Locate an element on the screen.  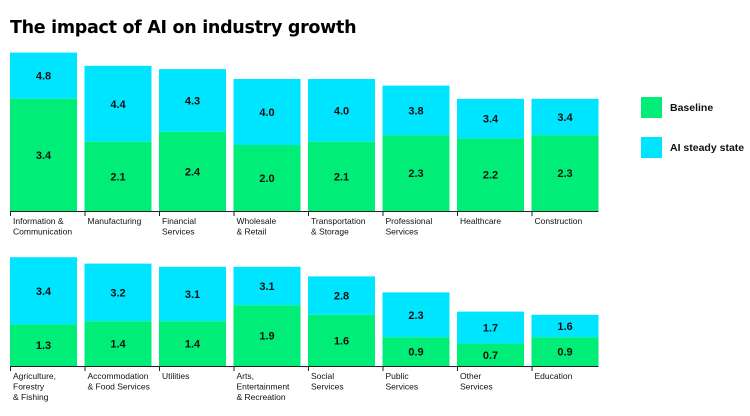
data-label-ai-steady-state: 3.8 is located at coordinates (415, 111).